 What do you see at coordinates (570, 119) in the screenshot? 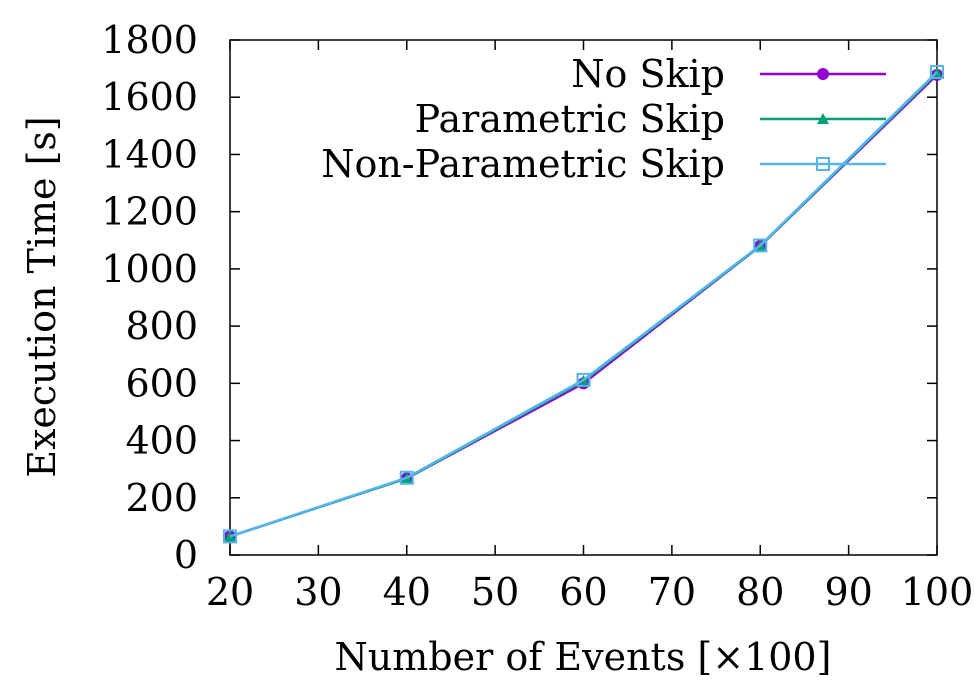
I see `legend-label: Parametric Skip` at bounding box center [570, 119].